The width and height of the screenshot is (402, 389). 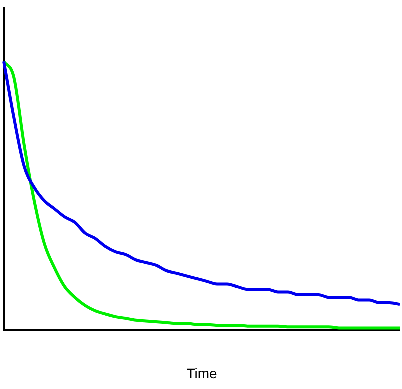 I want to click on x-axis-title: Time, so click(x=202, y=373).